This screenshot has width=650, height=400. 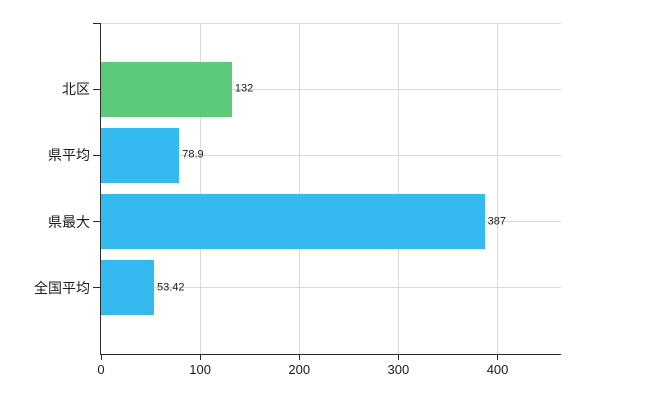 What do you see at coordinates (497, 369) in the screenshot?
I see `x-tick-label: 400` at bounding box center [497, 369].